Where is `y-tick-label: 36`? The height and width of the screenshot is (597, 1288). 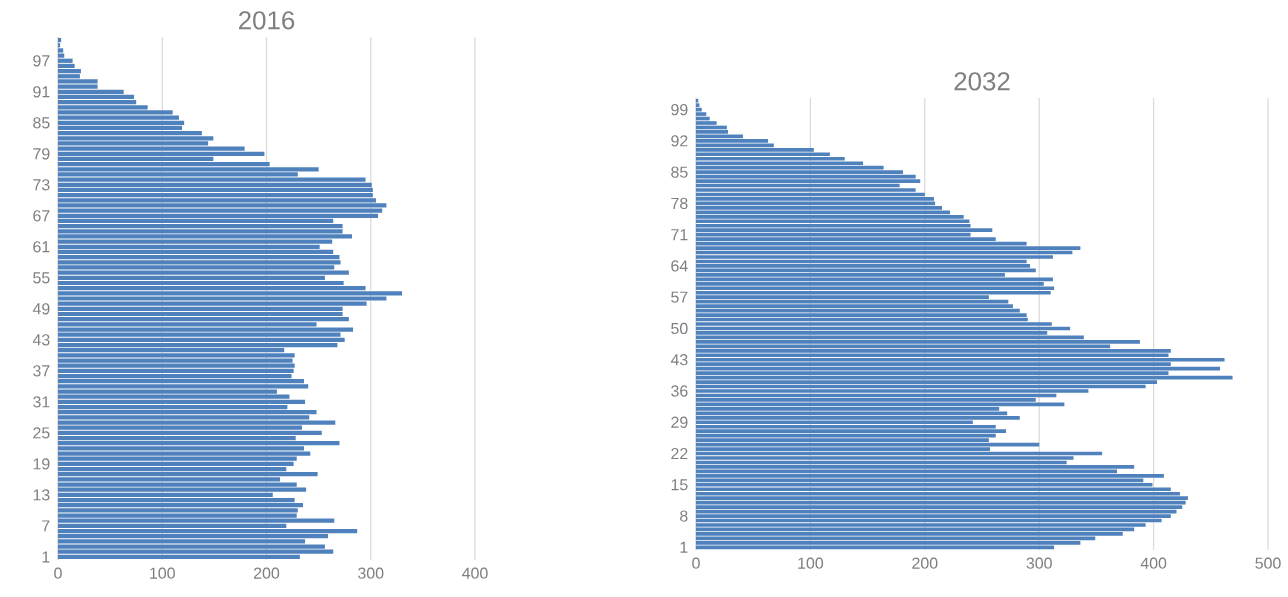 y-tick-label: 36 is located at coordinates (679, 391).